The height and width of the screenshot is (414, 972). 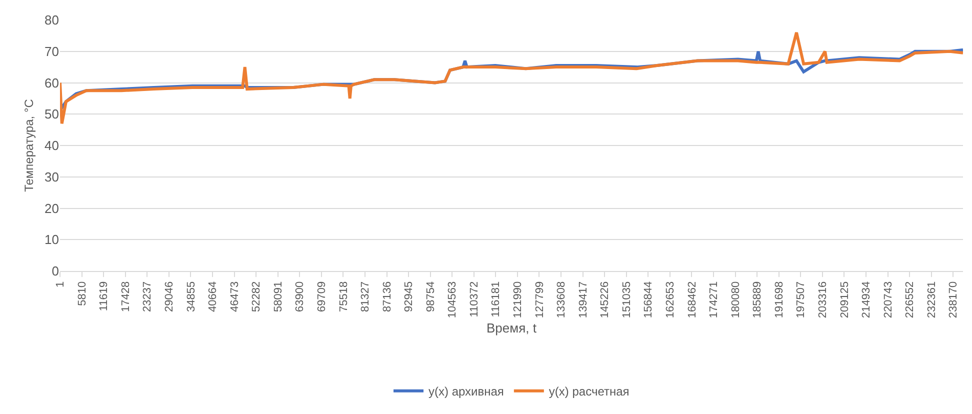 I want to click on y-tick-label: 0, so click(x=55, y=271).